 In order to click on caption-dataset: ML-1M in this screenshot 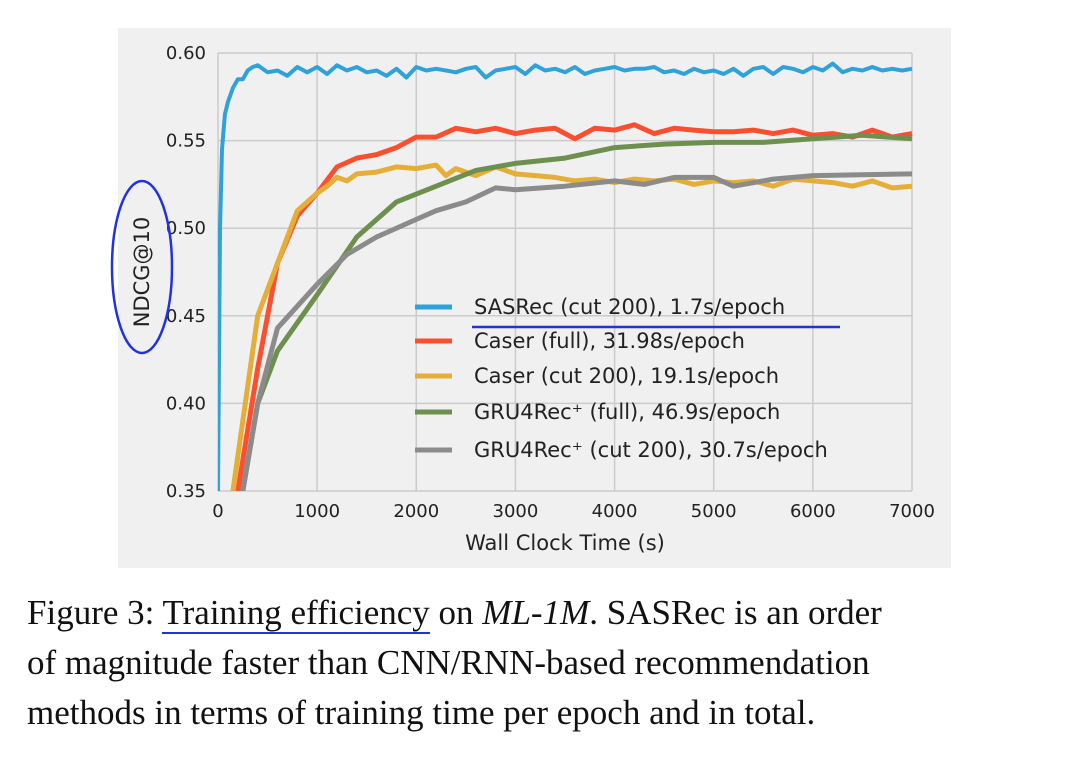, I will do `click(536, 612)`.